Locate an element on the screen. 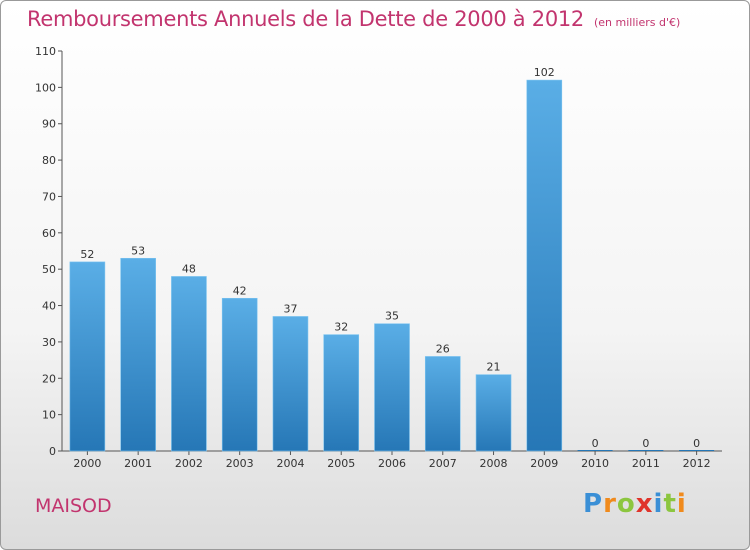 Image resolution: width=750 pixels, height=550 pixels. brand-letter: P is located at coordinates (593, 504).